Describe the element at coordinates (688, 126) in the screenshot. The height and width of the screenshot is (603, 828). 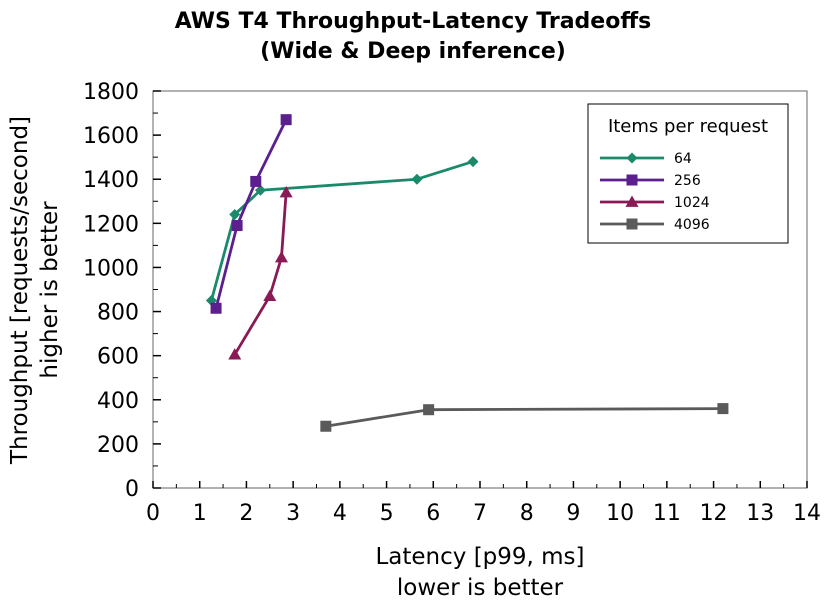
I see `legend-title: Items per request` at that location.